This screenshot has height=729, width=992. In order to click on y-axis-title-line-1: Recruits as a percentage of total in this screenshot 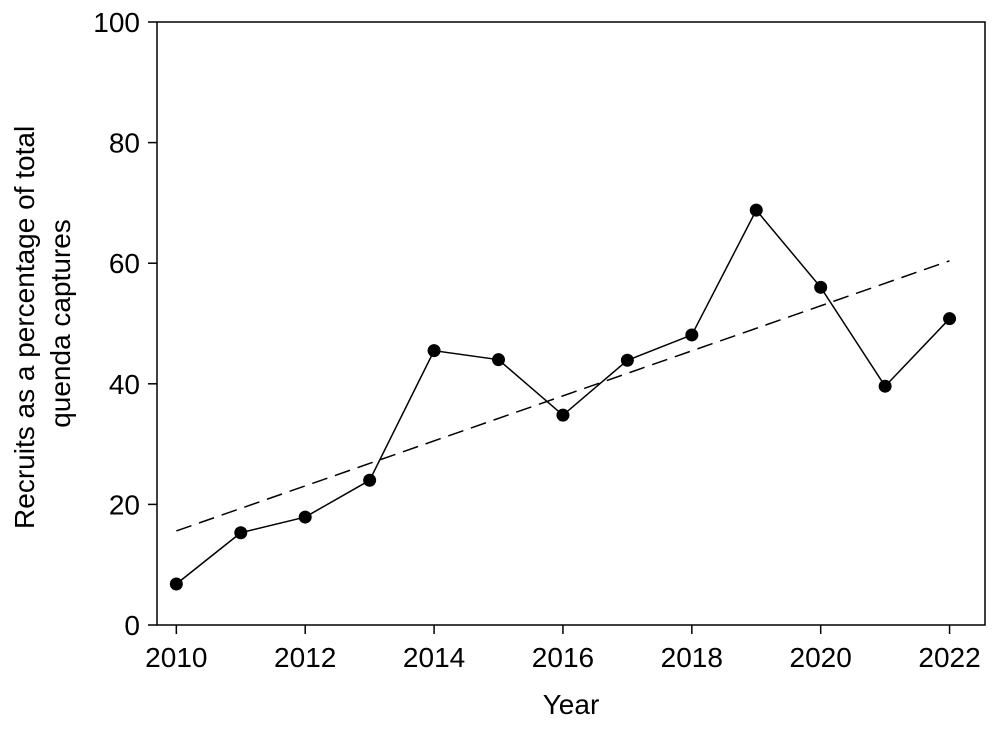, I will do `click(24, 327)`.